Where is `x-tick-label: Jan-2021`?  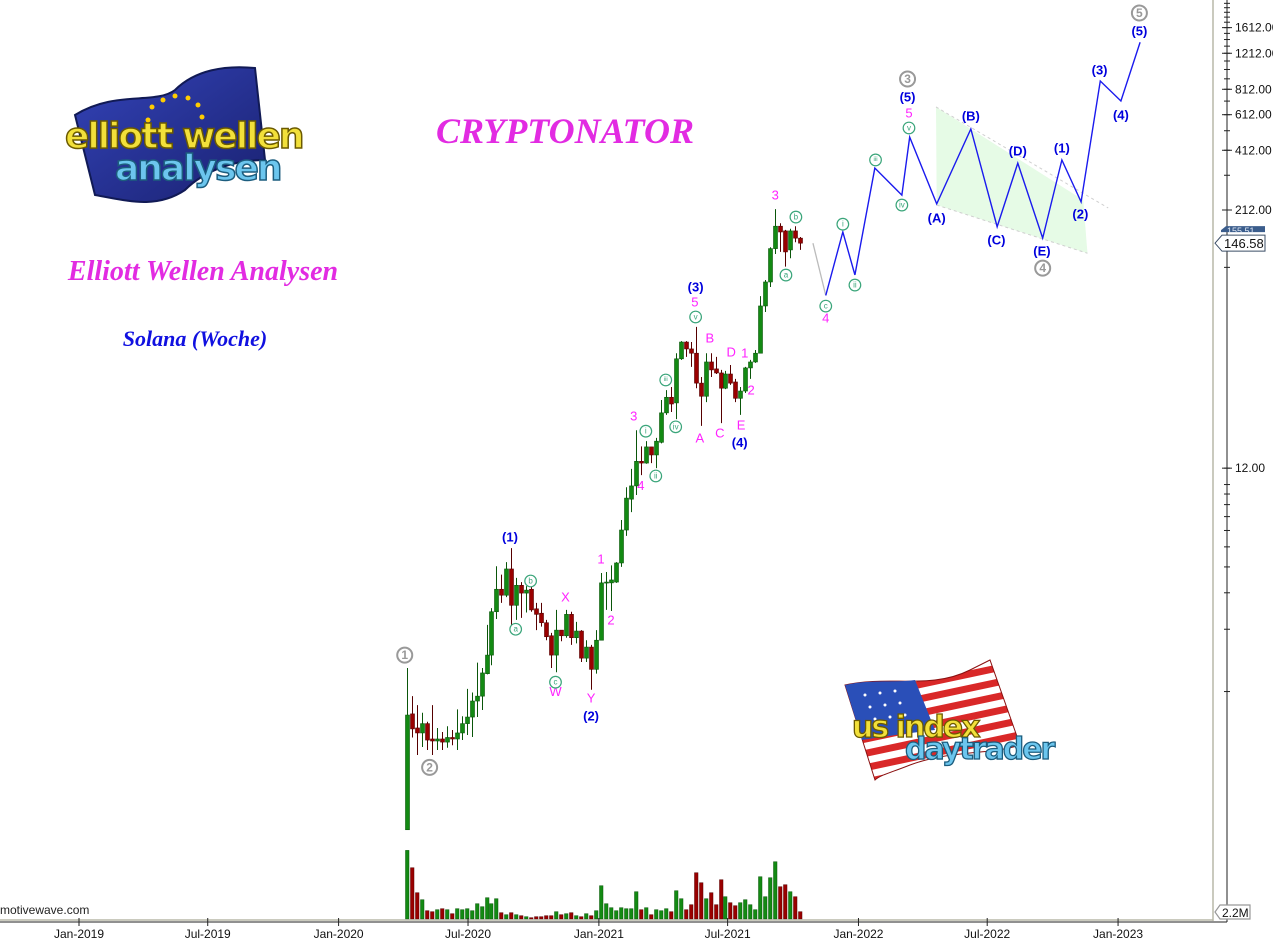
x-tick-label: Jan-2021 is located at coordinates (599, 933).